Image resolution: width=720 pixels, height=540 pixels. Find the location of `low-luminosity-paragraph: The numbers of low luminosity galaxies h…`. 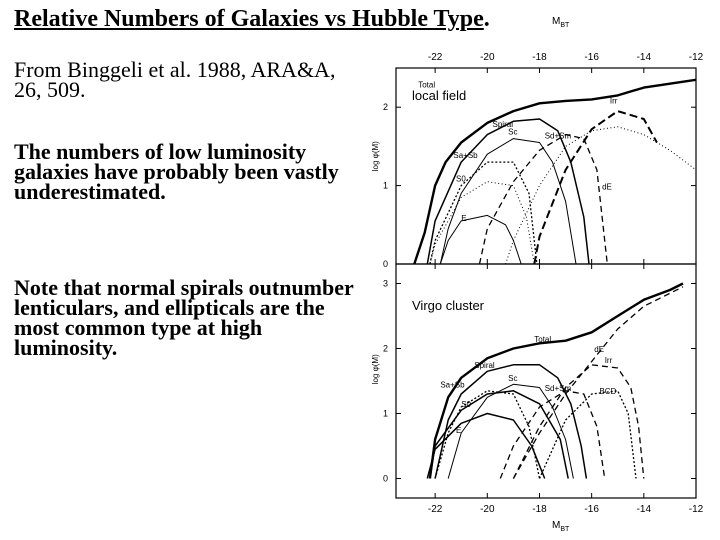

low-luminosity-paragraph: The numbers of low luminosity galaxies h… is located at coordinates (176, 171).